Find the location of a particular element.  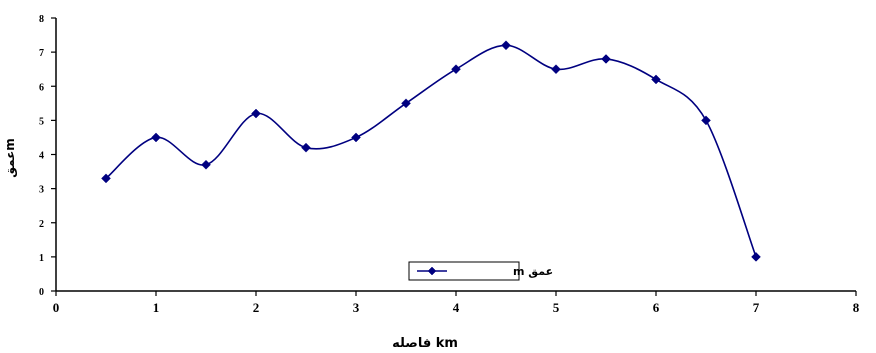

x-tick-label: 5 is located at coordinates (556, 307).